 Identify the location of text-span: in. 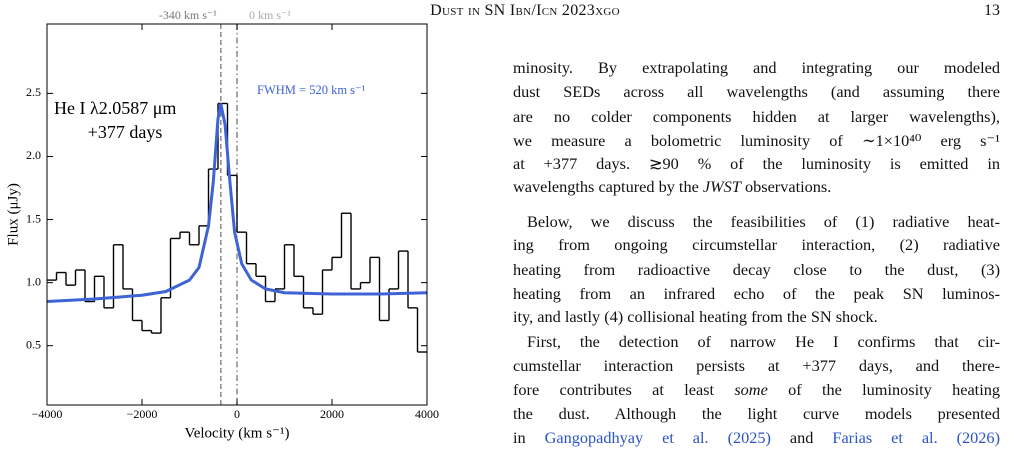
(529, 437).